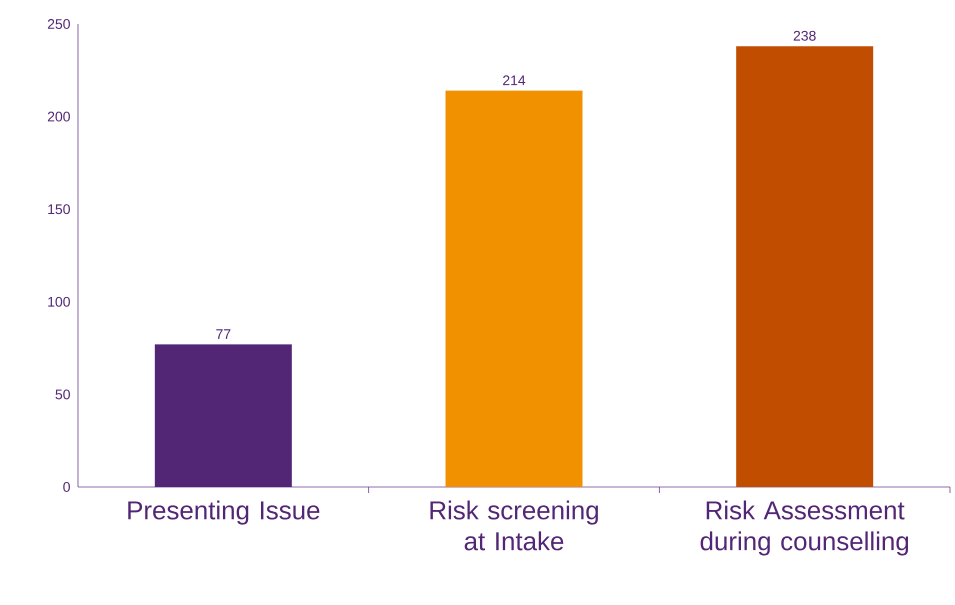 The image size is (955, 605). Describe the element at coordinates (224, 512) in the screenshot. I see `x-tick-label: Presenting Issue` at that location.